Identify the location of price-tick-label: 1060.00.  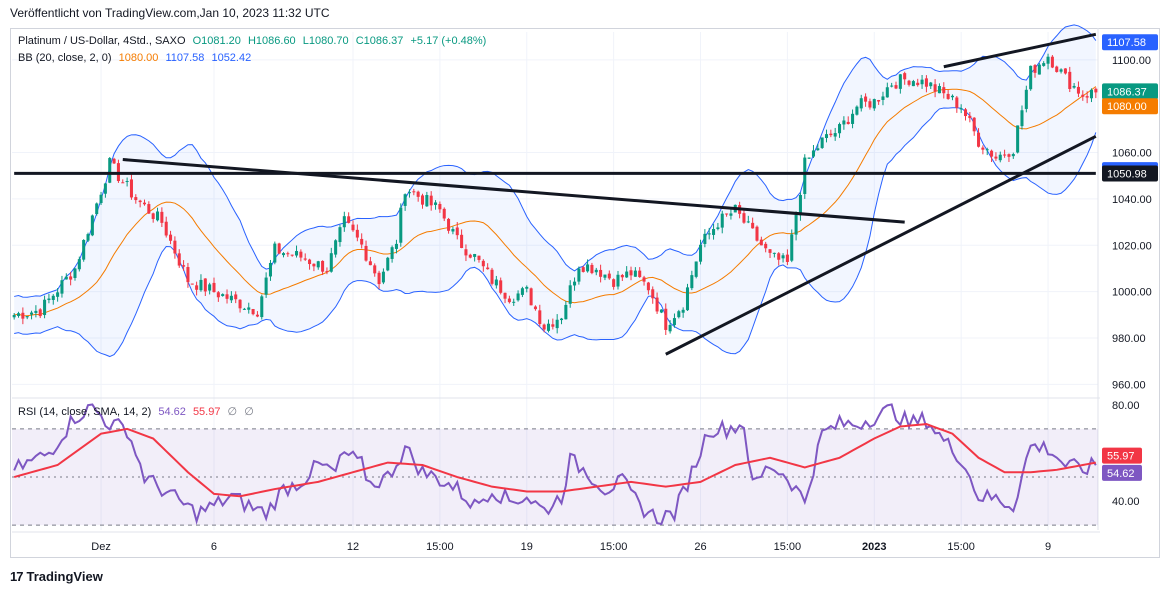
(1132, 154).